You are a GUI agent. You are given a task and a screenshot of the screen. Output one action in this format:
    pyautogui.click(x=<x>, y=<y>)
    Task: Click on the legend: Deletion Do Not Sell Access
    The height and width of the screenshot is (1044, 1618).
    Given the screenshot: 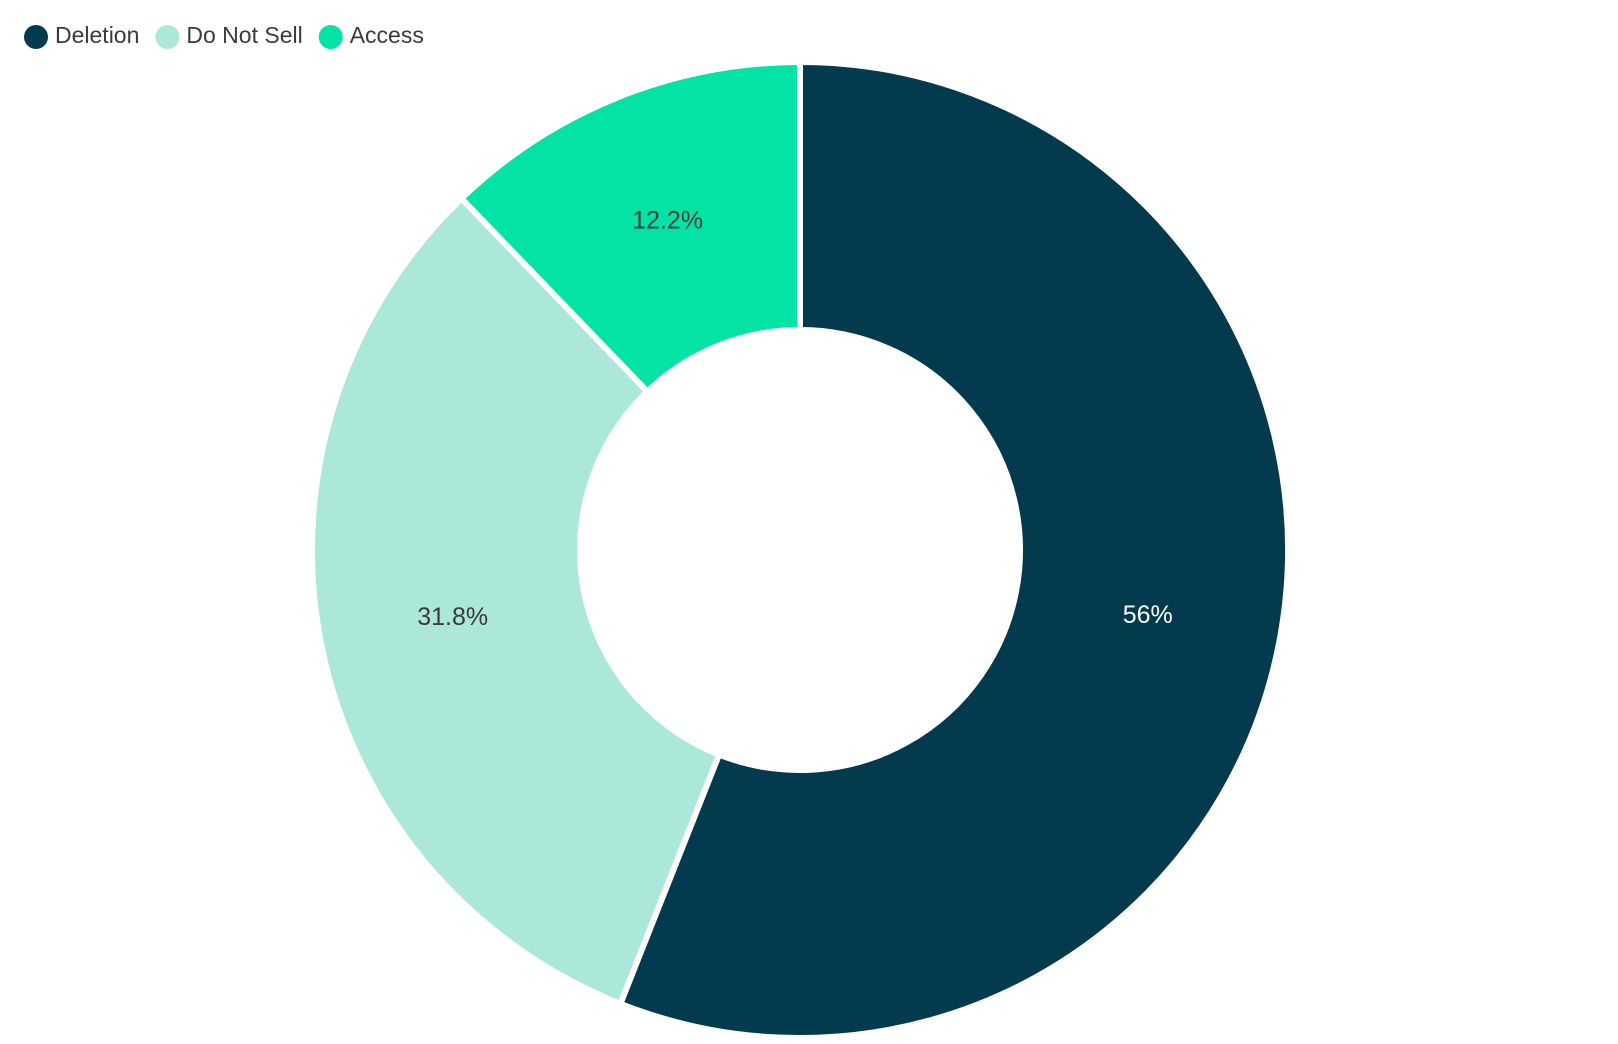 What is the action you would take?
    pyautogui.click(x=224, y=35)
    